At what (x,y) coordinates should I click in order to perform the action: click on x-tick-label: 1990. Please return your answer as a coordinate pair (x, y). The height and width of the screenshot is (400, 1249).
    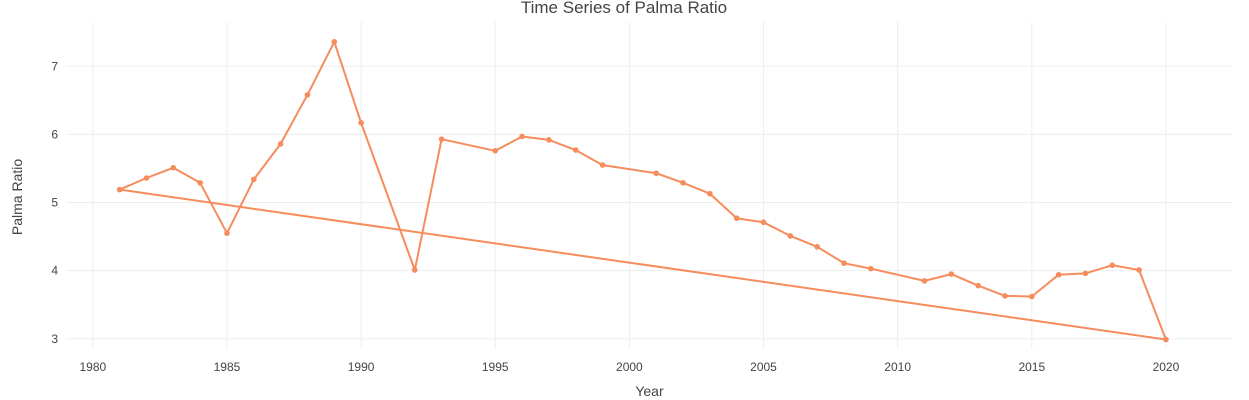
    Looking at the image, I should click on (361, 367).